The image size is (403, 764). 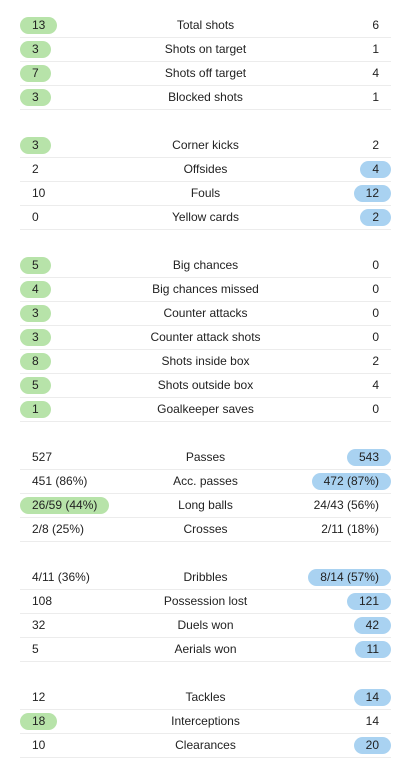 I want to click on away-value-text: 543, so click(x=368, y=457).